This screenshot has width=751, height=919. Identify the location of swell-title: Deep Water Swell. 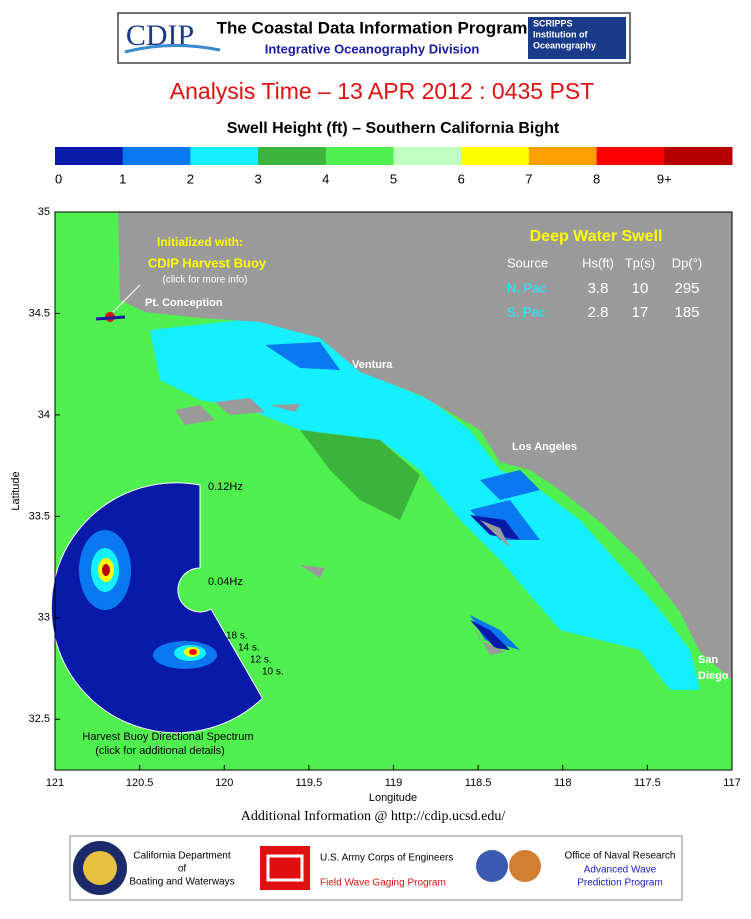
(596, 236).